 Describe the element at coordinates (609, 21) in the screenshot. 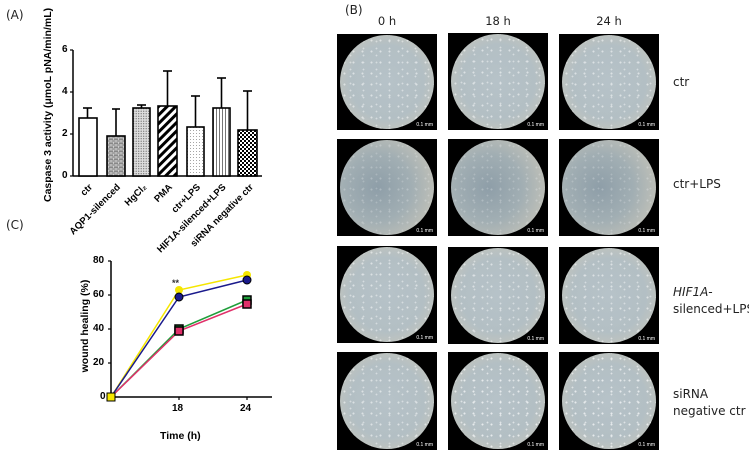

I see `column-header: 24 h` at that location.